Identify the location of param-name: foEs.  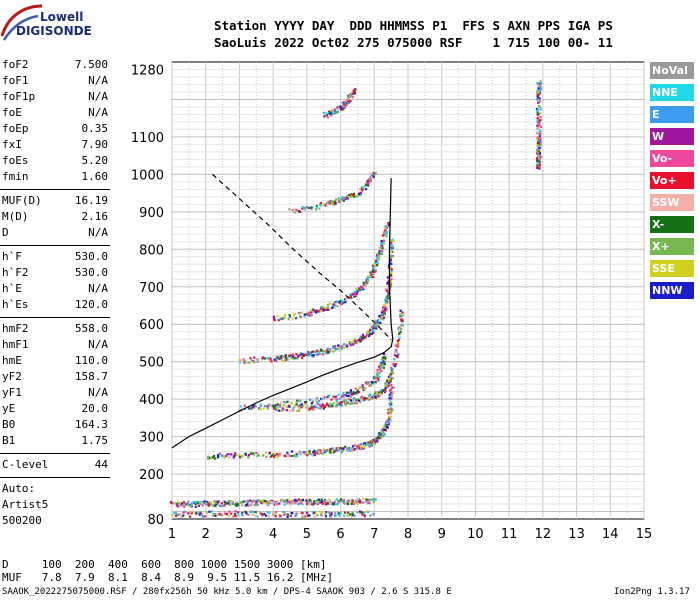
(15, 160).